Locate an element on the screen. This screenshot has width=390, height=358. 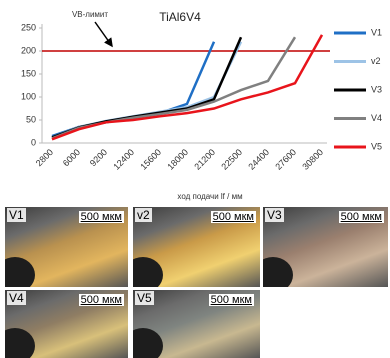
y-tick-label: 50 is located at coordinates (31, 119).